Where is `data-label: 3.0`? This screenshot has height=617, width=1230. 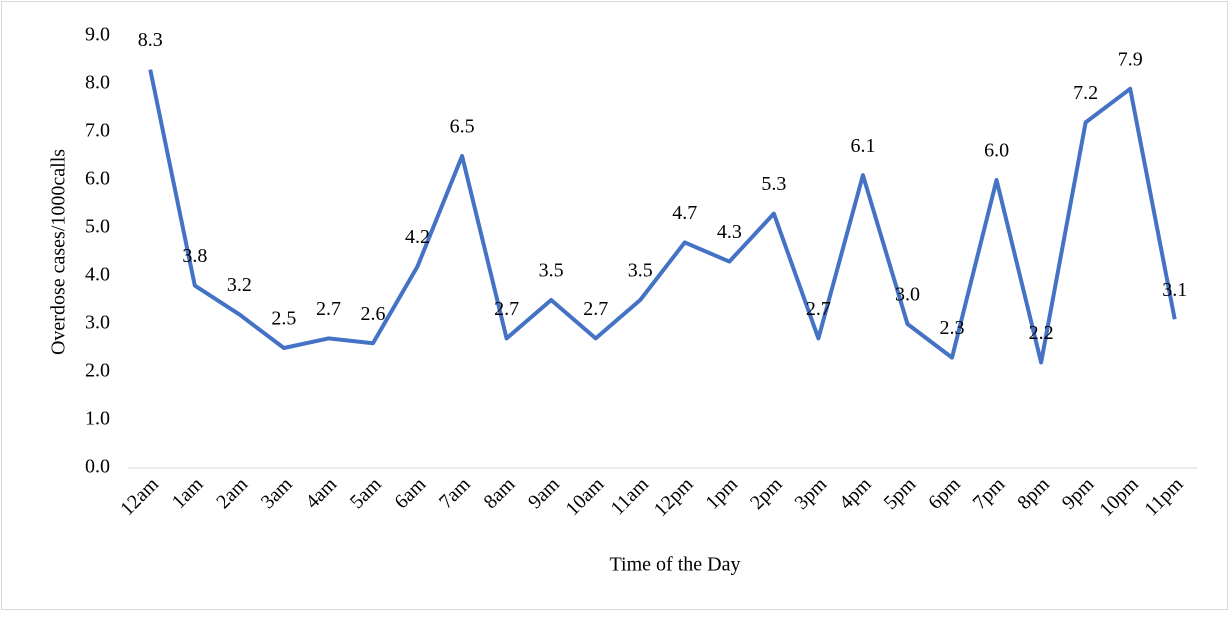
data-label: 3.0 is located at coordinates (907, 295).